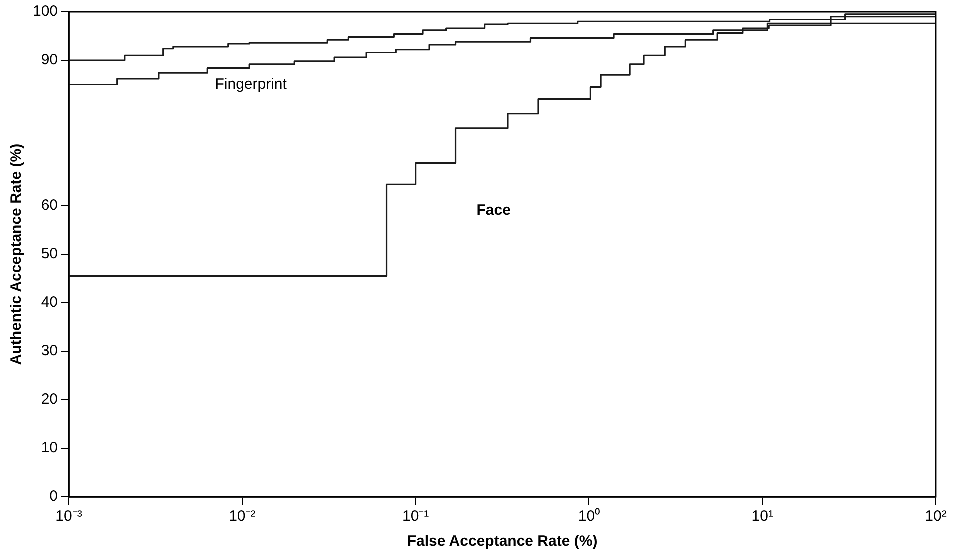  I want to click on x-tick-label: 10⁰, so click(589, 517).